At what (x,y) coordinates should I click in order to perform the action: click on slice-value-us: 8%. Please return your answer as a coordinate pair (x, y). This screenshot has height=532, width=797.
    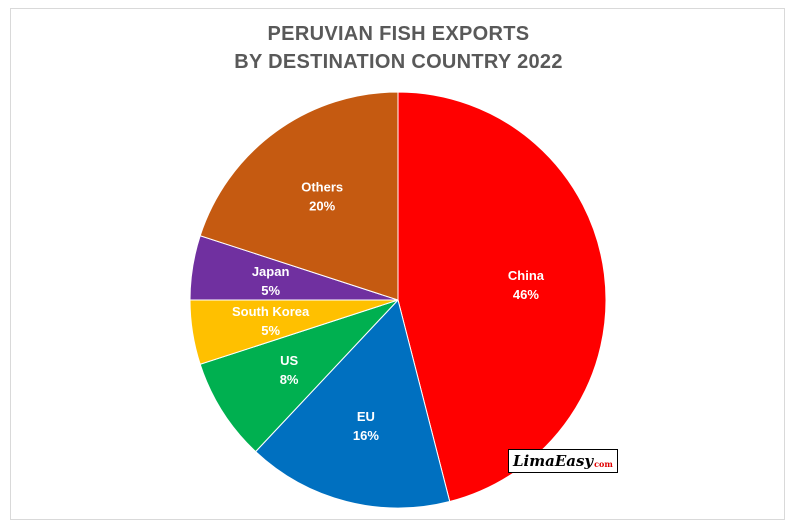
    Looking at the image, I should click on (289, 379).